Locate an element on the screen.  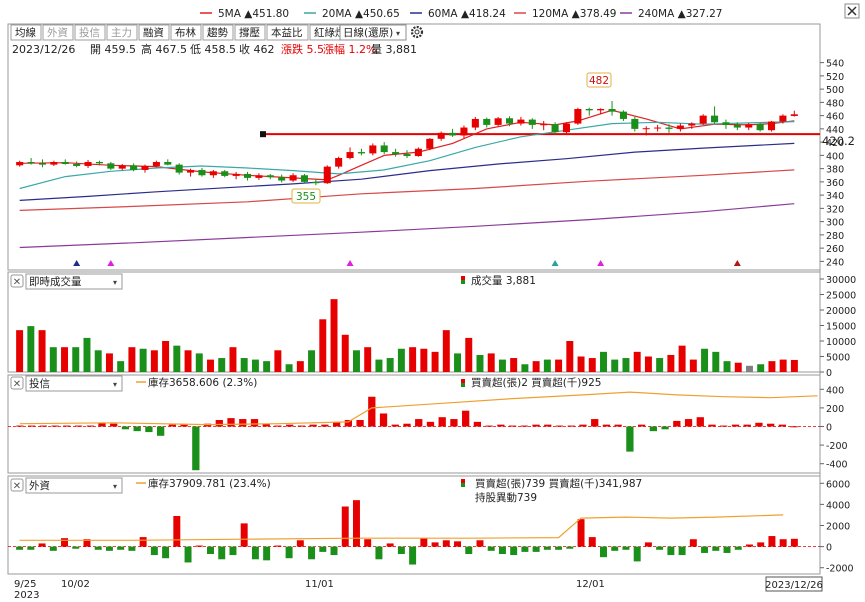
x-axis-year: 2023 is located at coordinates (26, 595).